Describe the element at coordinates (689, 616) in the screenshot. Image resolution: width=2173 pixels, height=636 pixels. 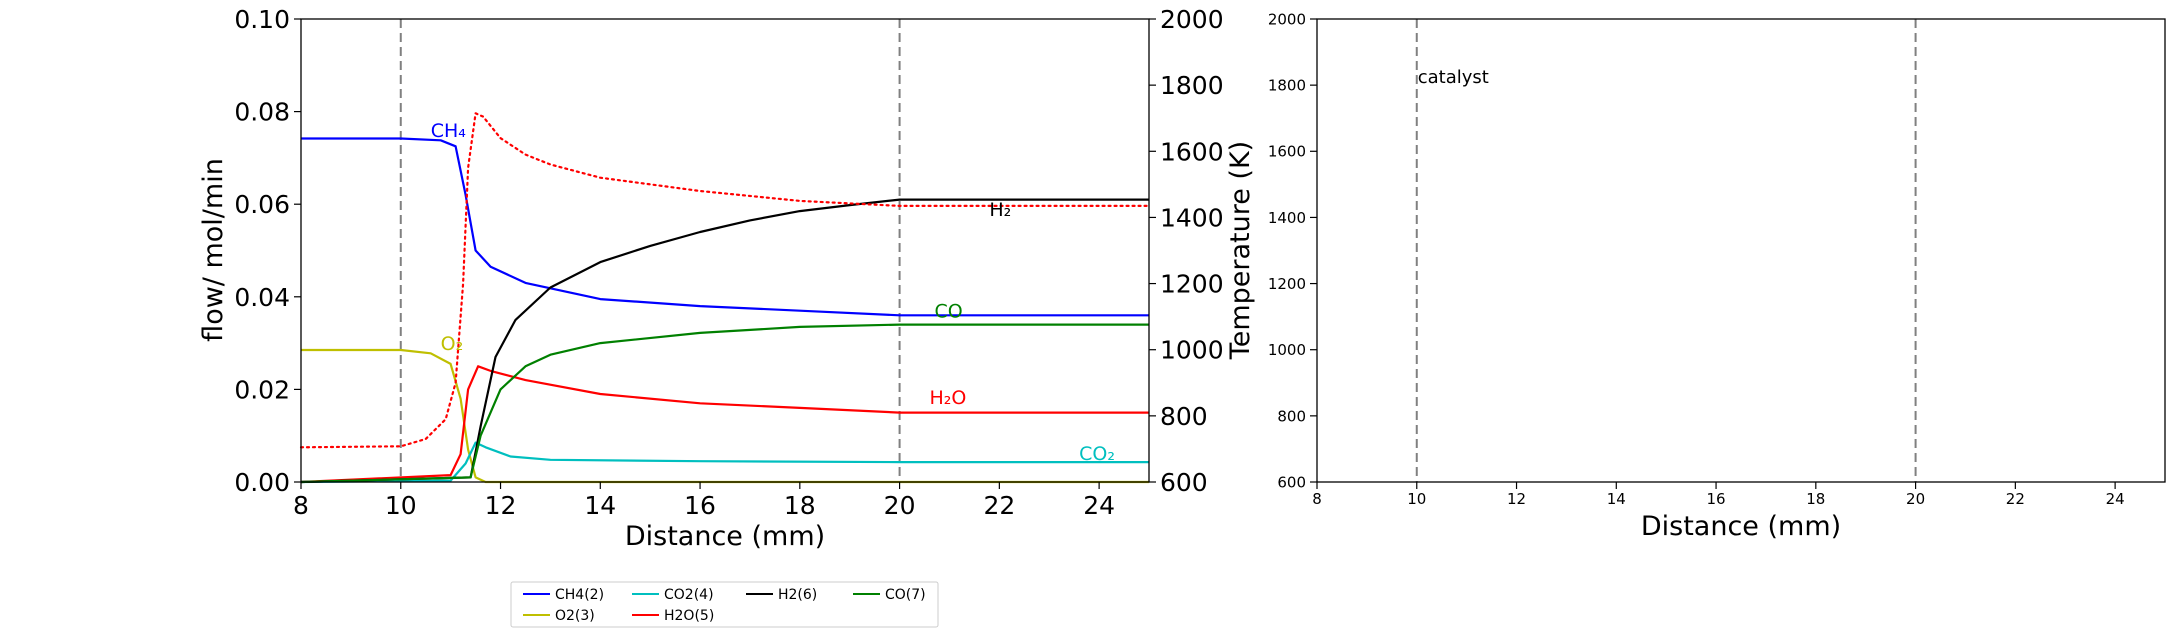
I see `legend-label: H2O(5)` at that location.